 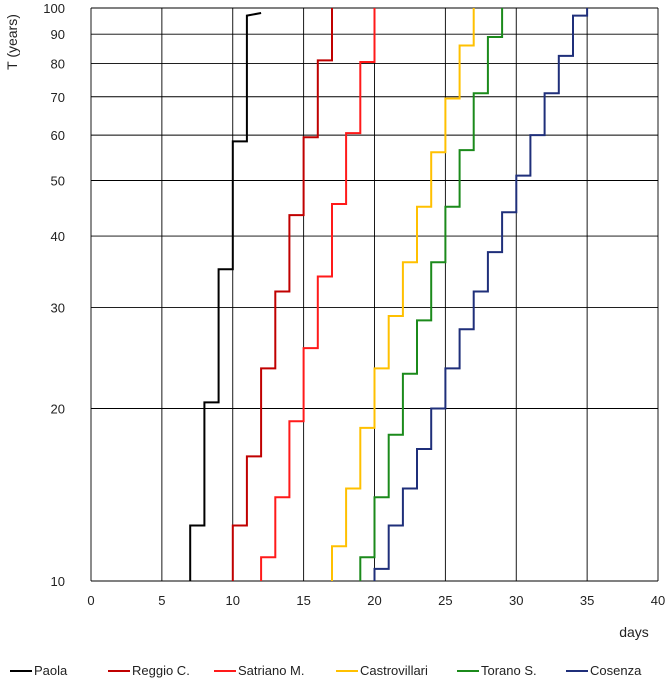 What do you see at coordinates (58, 581) in the screenshot?
I see `y-tick-label: 10` at bounding box center [58, 581].